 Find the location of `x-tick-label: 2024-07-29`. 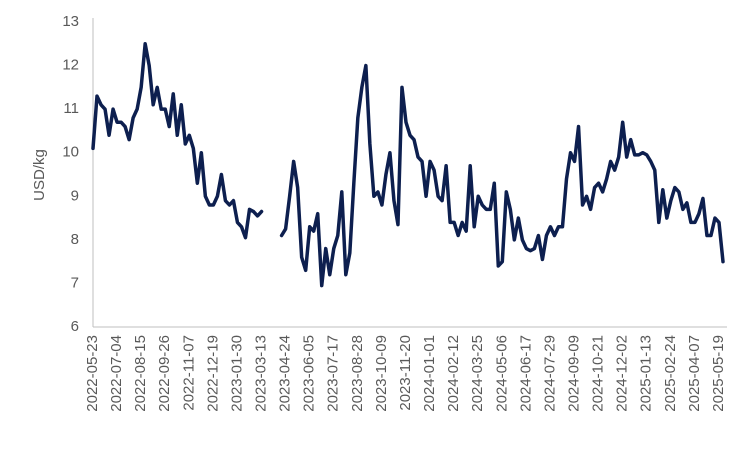

x-tick-label: 2024-07-29 is located at coordinates (549, 373).